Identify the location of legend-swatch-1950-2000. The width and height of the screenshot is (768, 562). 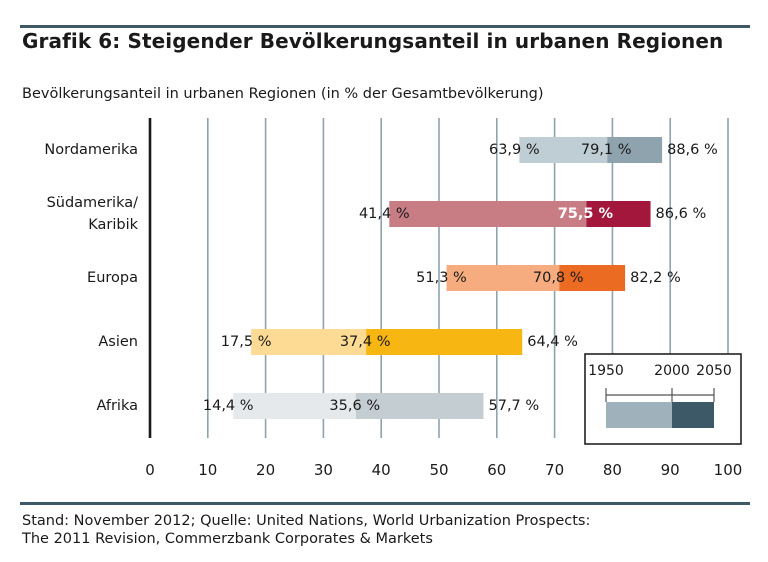
(639, 415).